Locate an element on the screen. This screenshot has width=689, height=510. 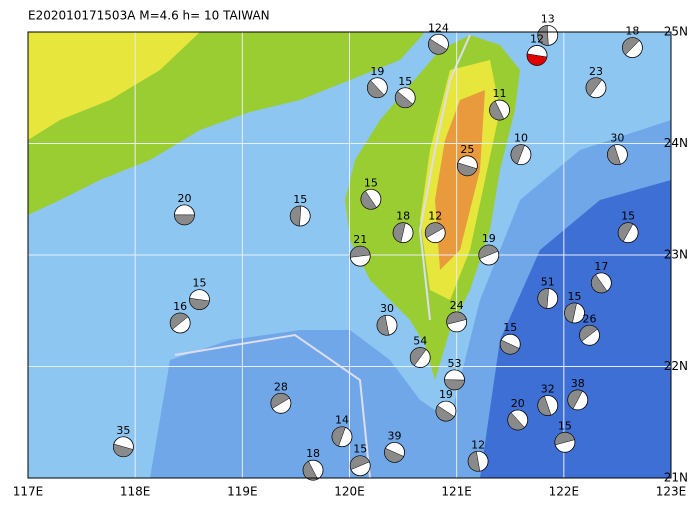
focal-mechanism: 26 is located at coordinates (589, 329).